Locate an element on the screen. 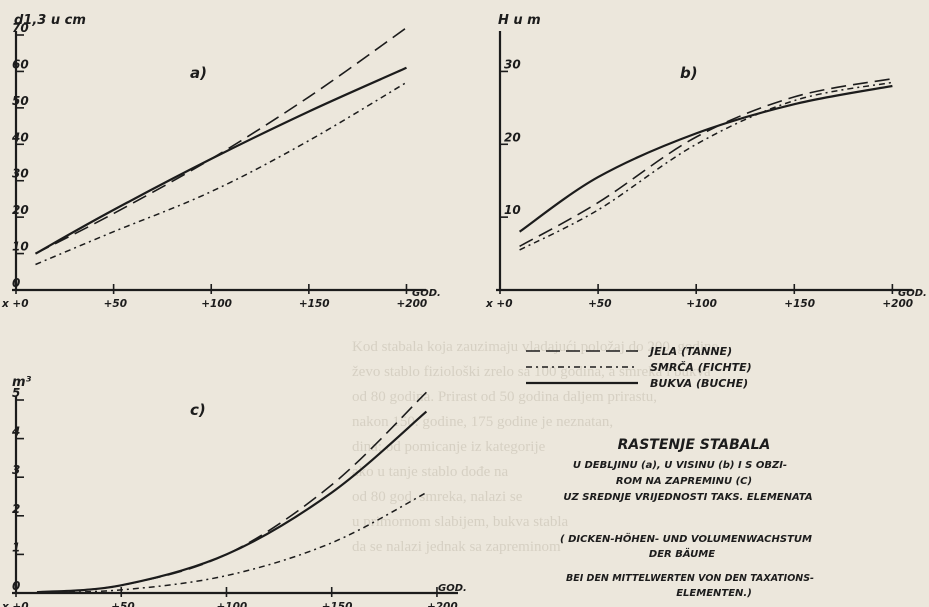  panel-a-ylabel: d1,3 u cm is located at coordinates (50, 20).